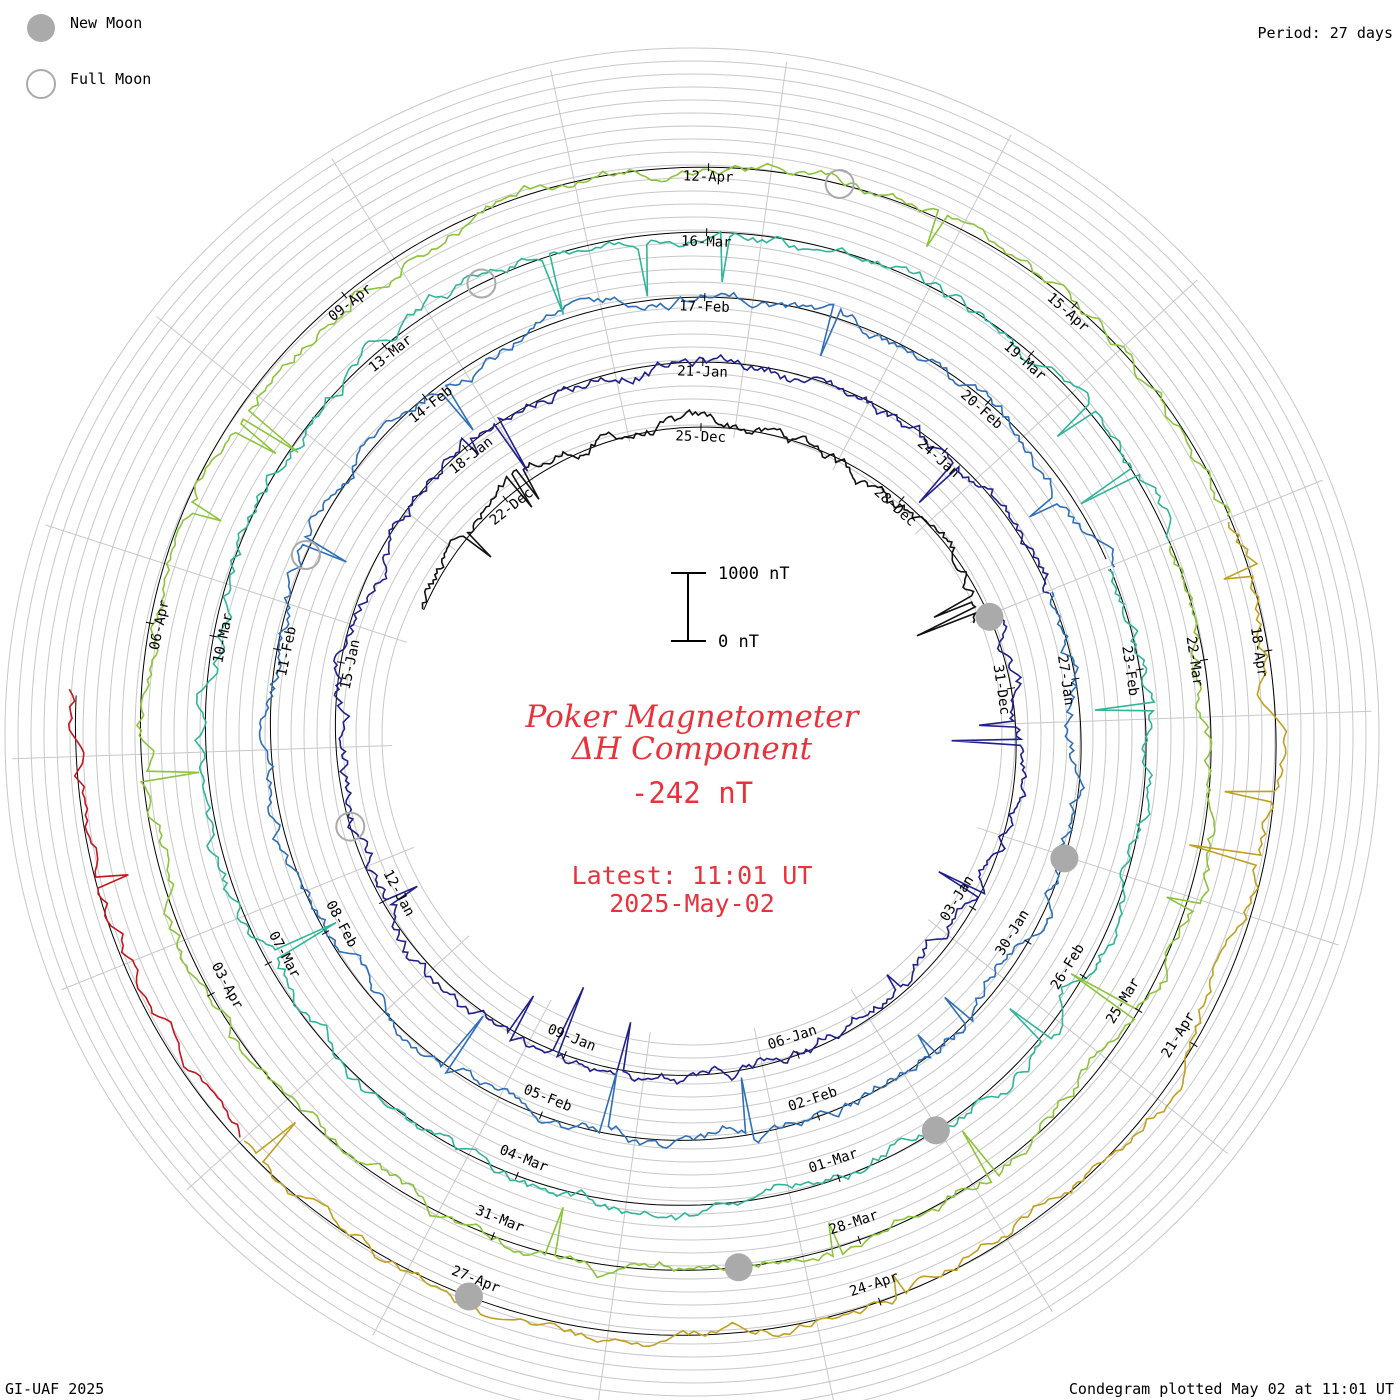 Image resolution: width=1400 pixels, height=1400 pixels. What do you see at coordinates (692, 749) in the screenshot?
I see `chart-subtitle: ΔH Component` at bounding box center [692, 749].